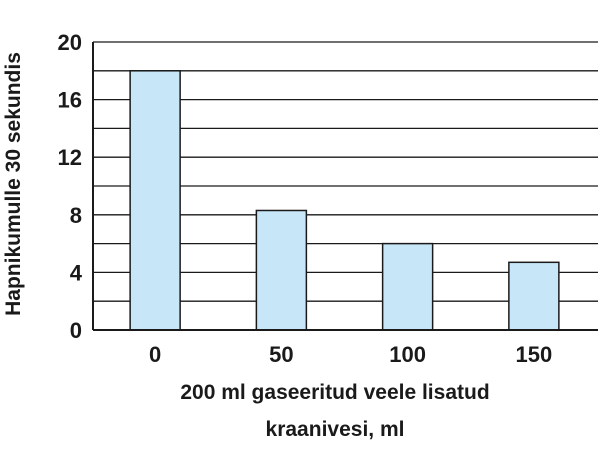  What do you see at coordinates (76, 330) in the screenshot?
I see `y-tick-label: 0` at bounding box center [76, 330].